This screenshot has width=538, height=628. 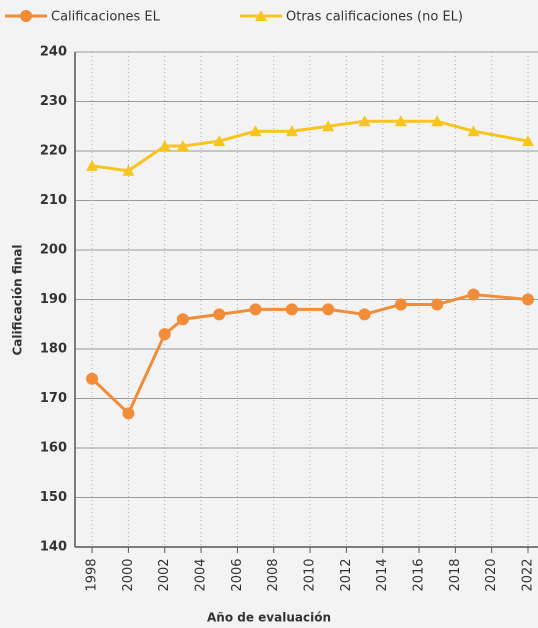 I want to click on y-tick-label: 200, so click(x=53, y=250).